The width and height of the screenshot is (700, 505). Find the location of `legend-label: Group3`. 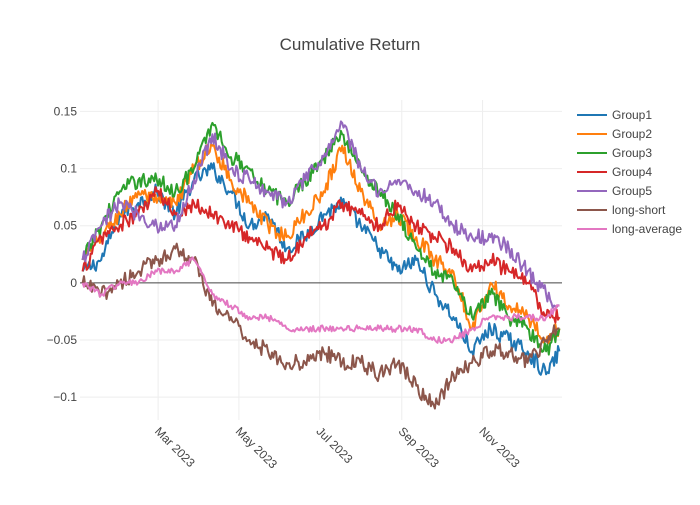

legend-label: Group3 is located at coordinates (632, 153).